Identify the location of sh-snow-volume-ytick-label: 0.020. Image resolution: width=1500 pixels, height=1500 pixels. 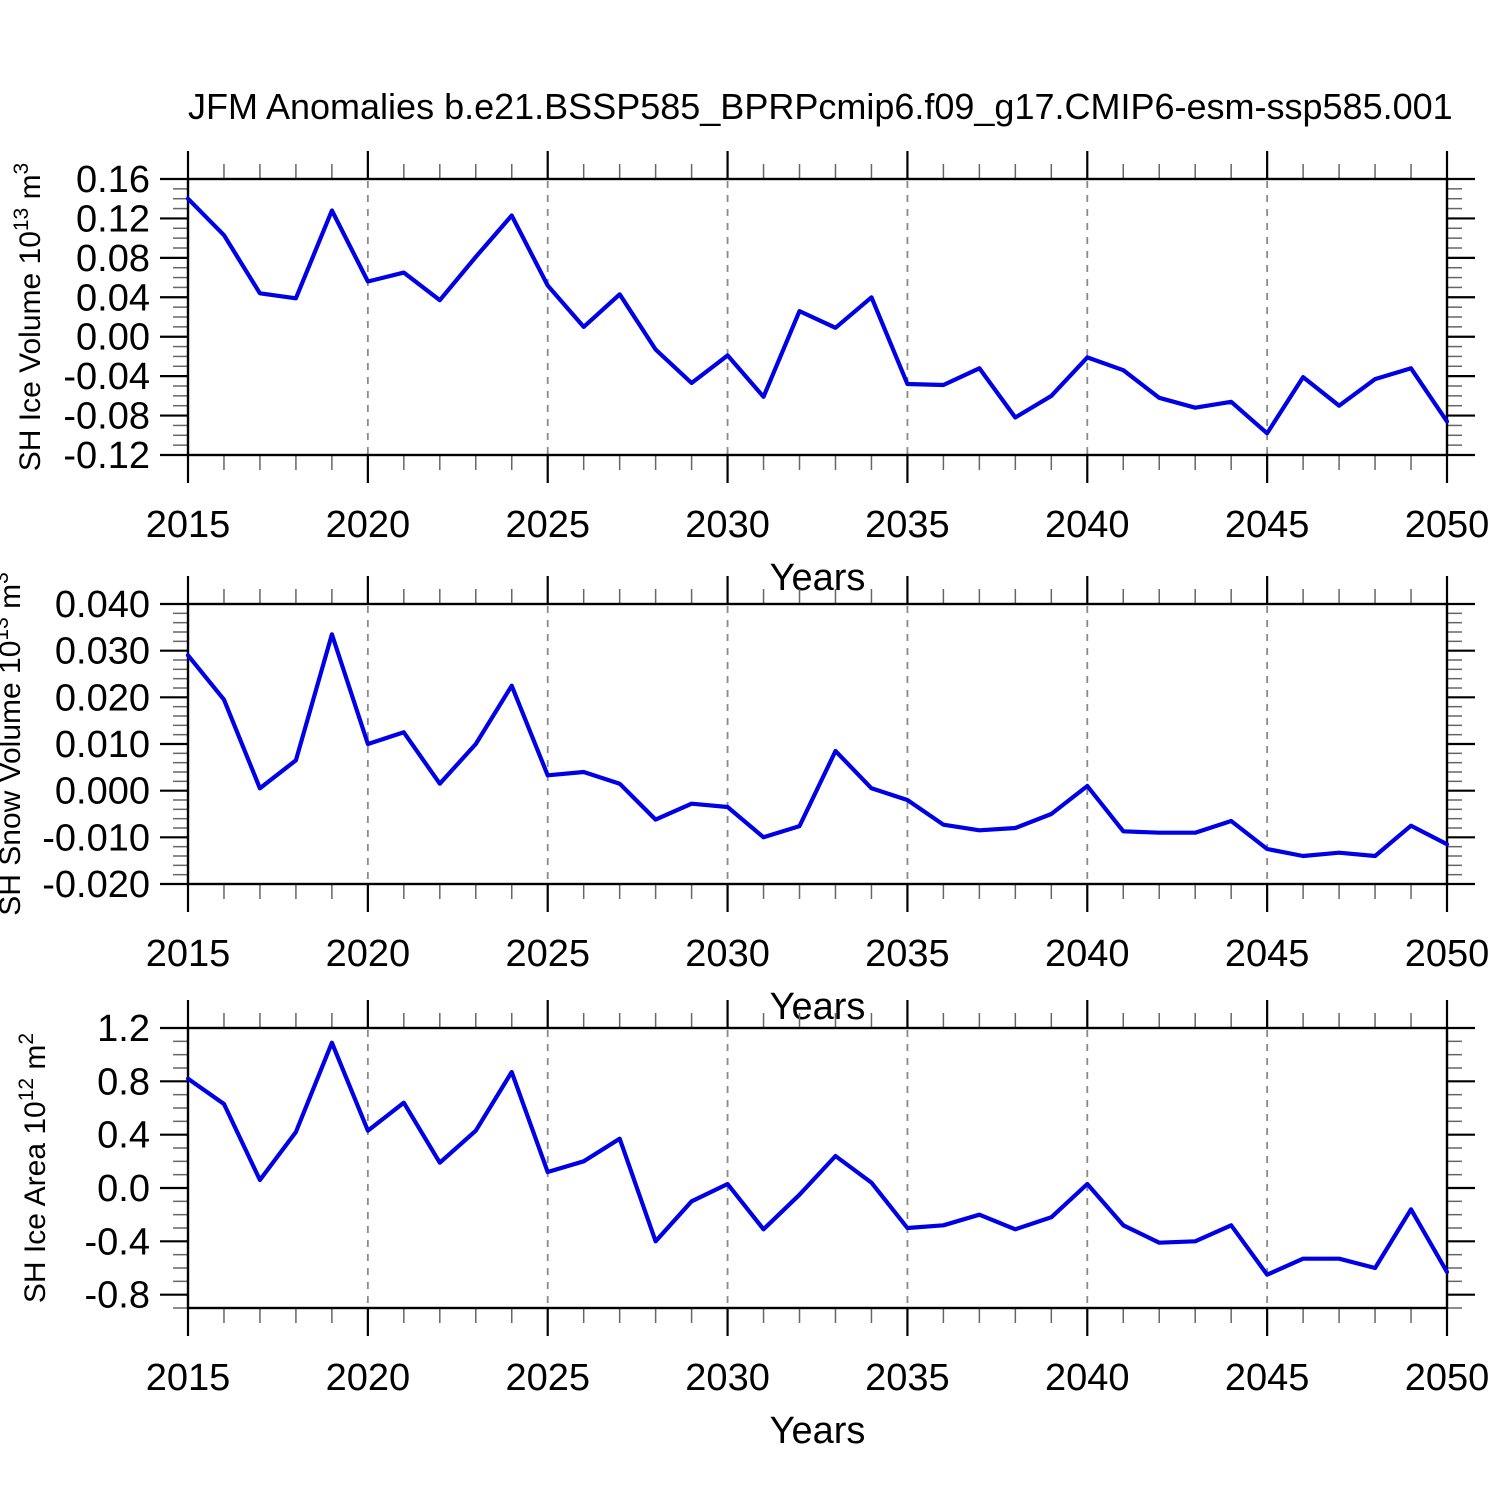
(102, 698).